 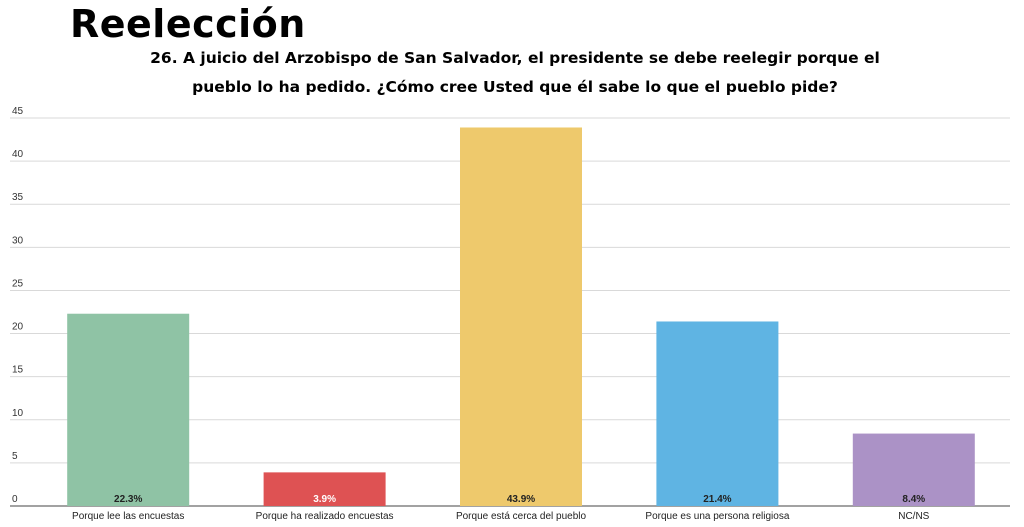 I want to click on y-tick-label: 40, so click(x=18, y=154).